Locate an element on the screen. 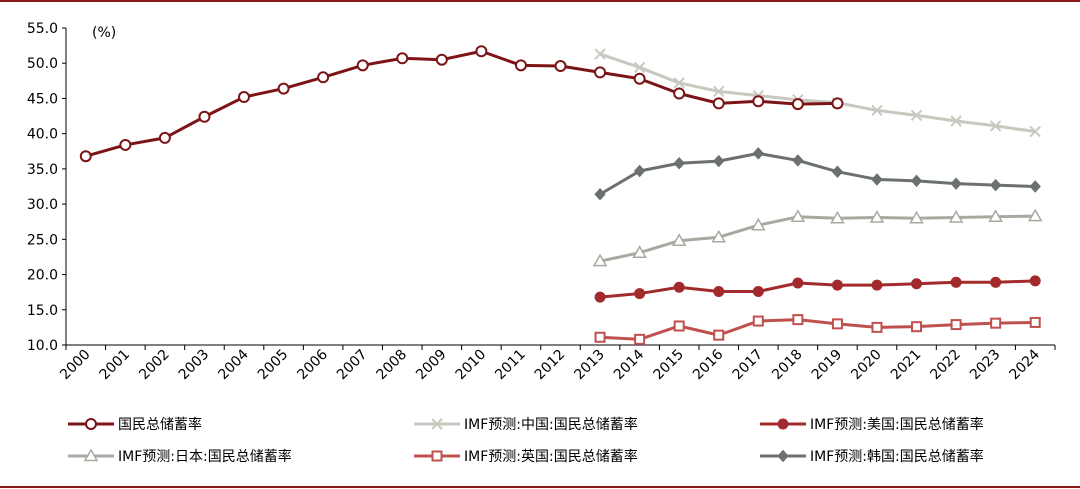 The image size is (1080, 489). x-tick-label: 2017 is located at coordinates (748, 365).